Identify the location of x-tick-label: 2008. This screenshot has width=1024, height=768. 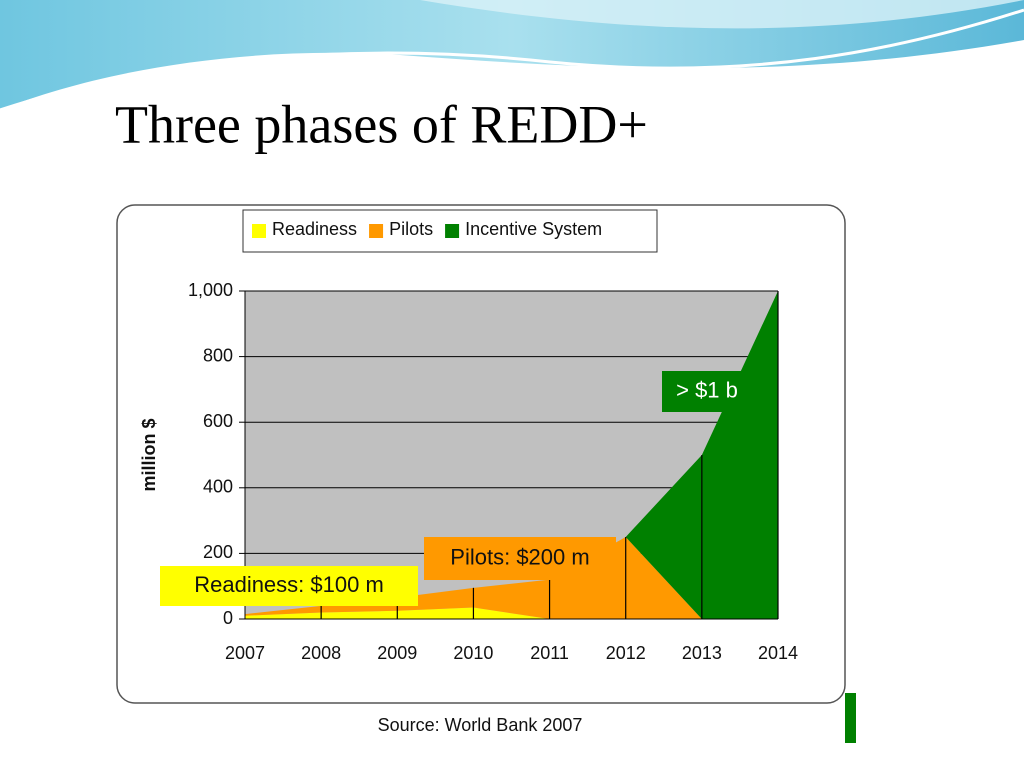
(321, 653).